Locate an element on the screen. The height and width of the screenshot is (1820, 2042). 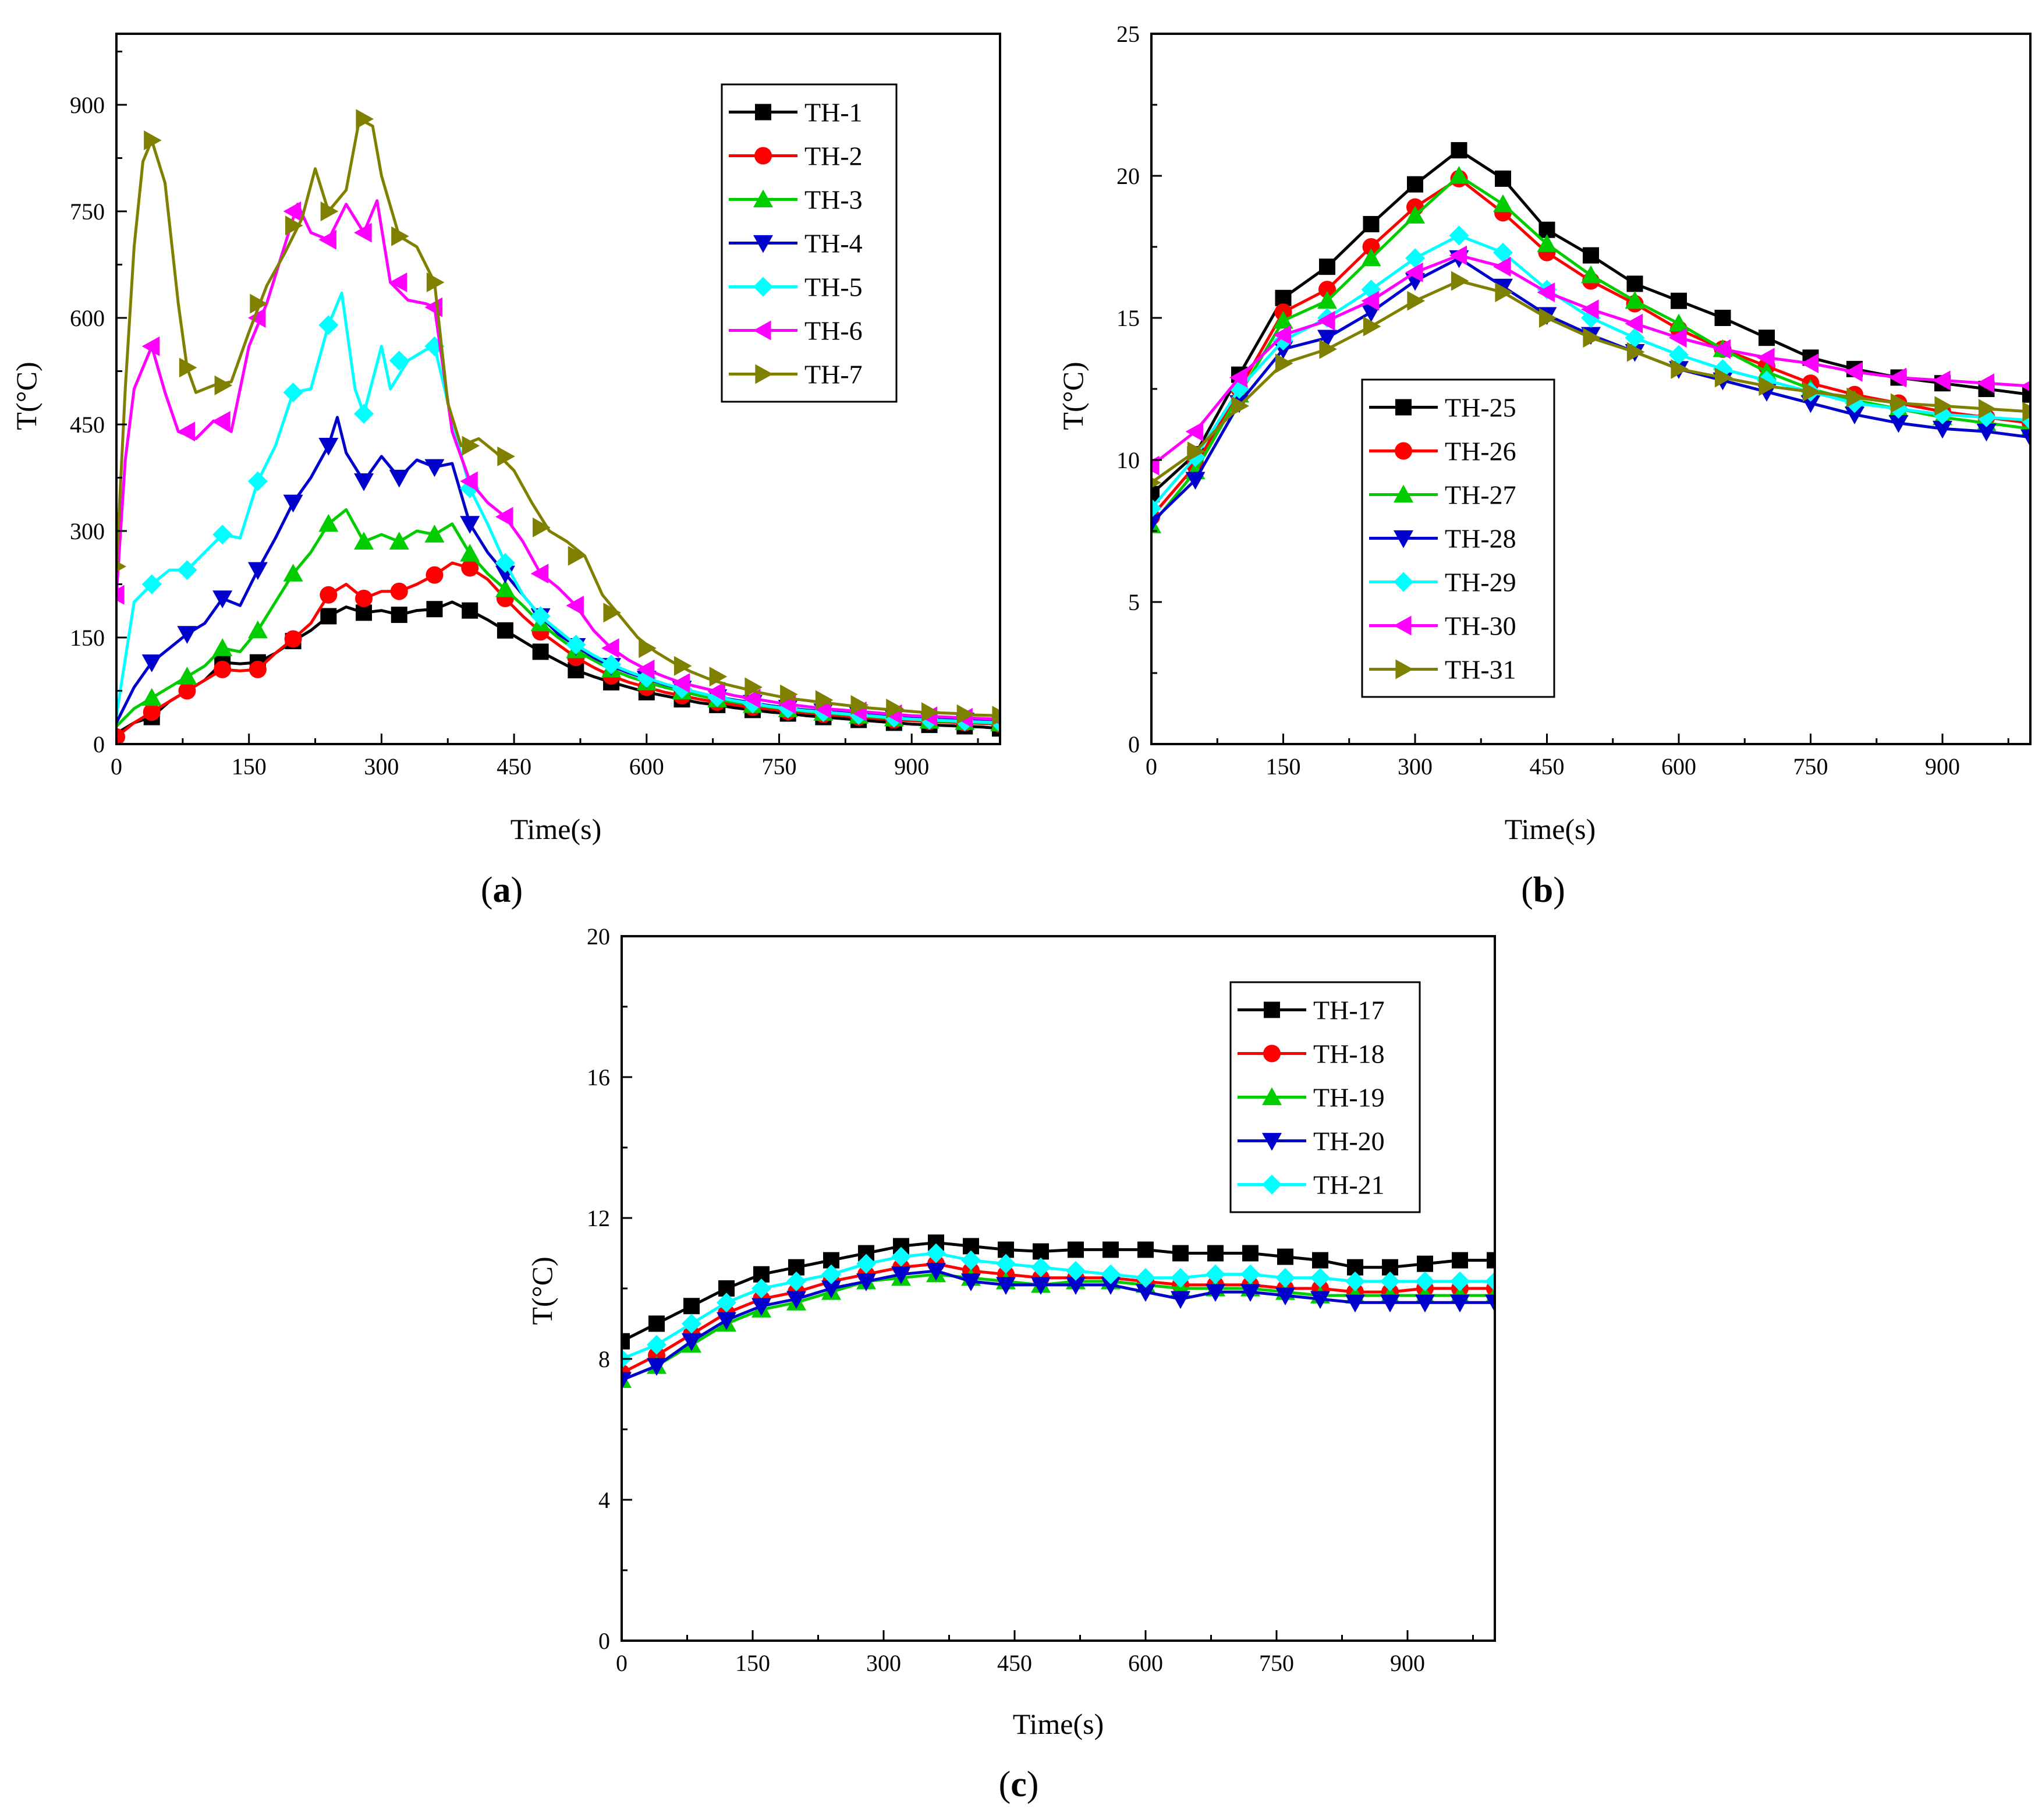
x-tick-label-b-4: 600 is located at coordinates (1678, 766).